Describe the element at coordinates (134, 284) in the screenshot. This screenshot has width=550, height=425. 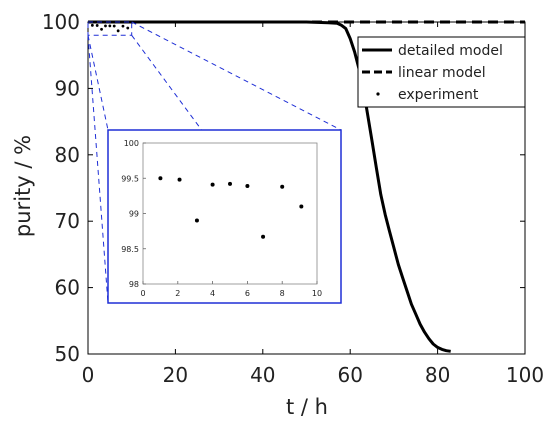
I see `inset-y-tick-label: 98` at that location.